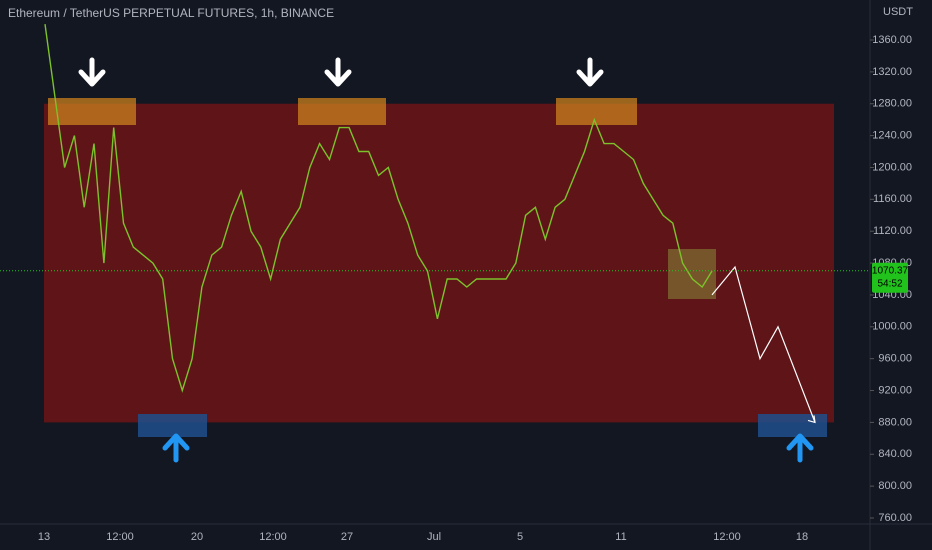  Describe the element at coordinates (892, 72) in the screenshot. I see `y-tick-label: 1320.00` at that location.